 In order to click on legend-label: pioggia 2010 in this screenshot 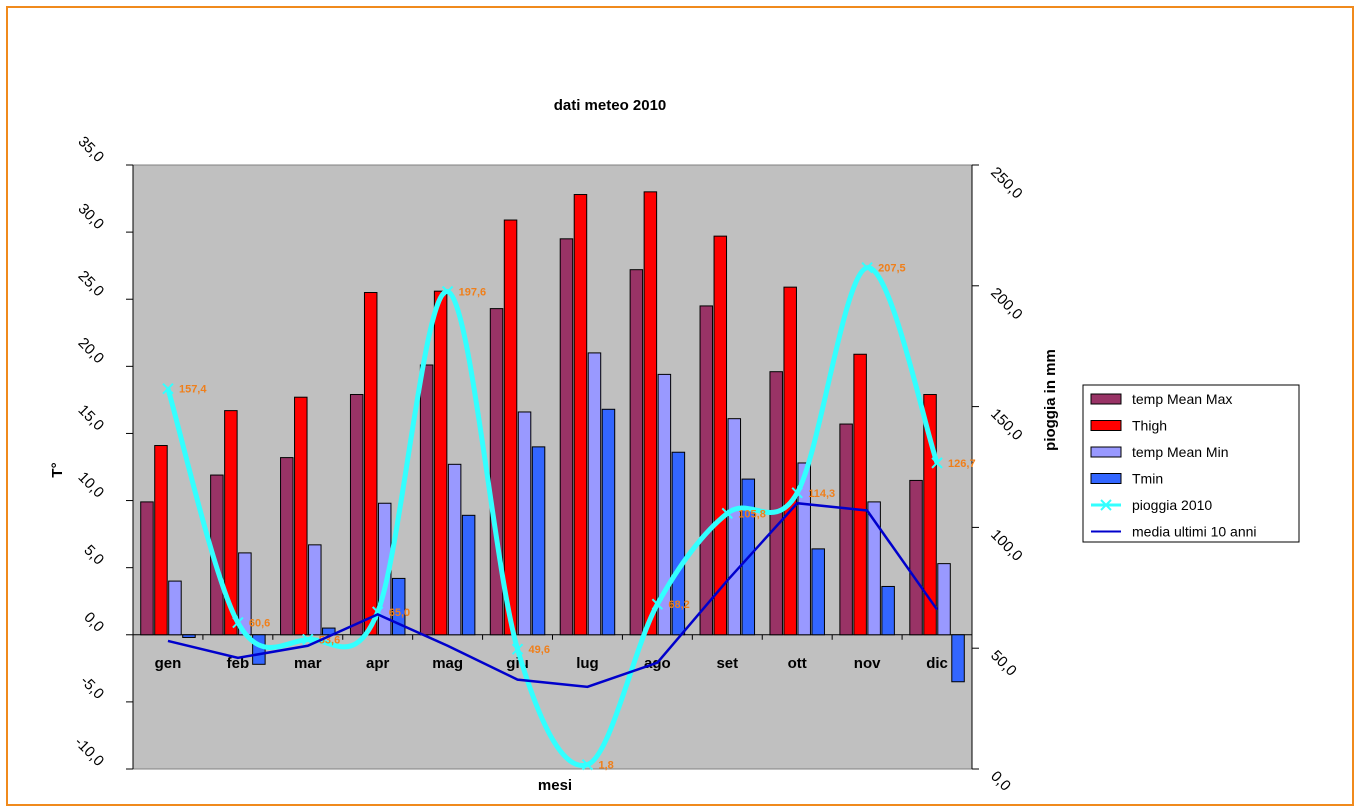, I will do `click(1172, 505)`.